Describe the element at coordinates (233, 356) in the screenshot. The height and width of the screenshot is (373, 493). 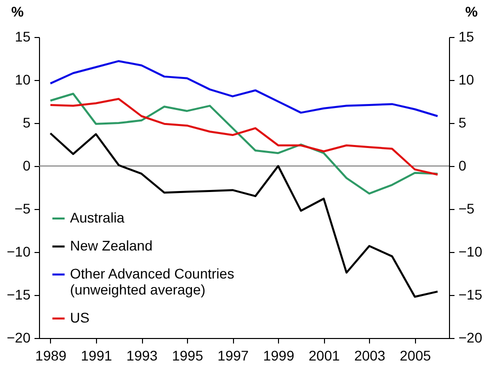
I see `x-tick-label: 1997` at that location.